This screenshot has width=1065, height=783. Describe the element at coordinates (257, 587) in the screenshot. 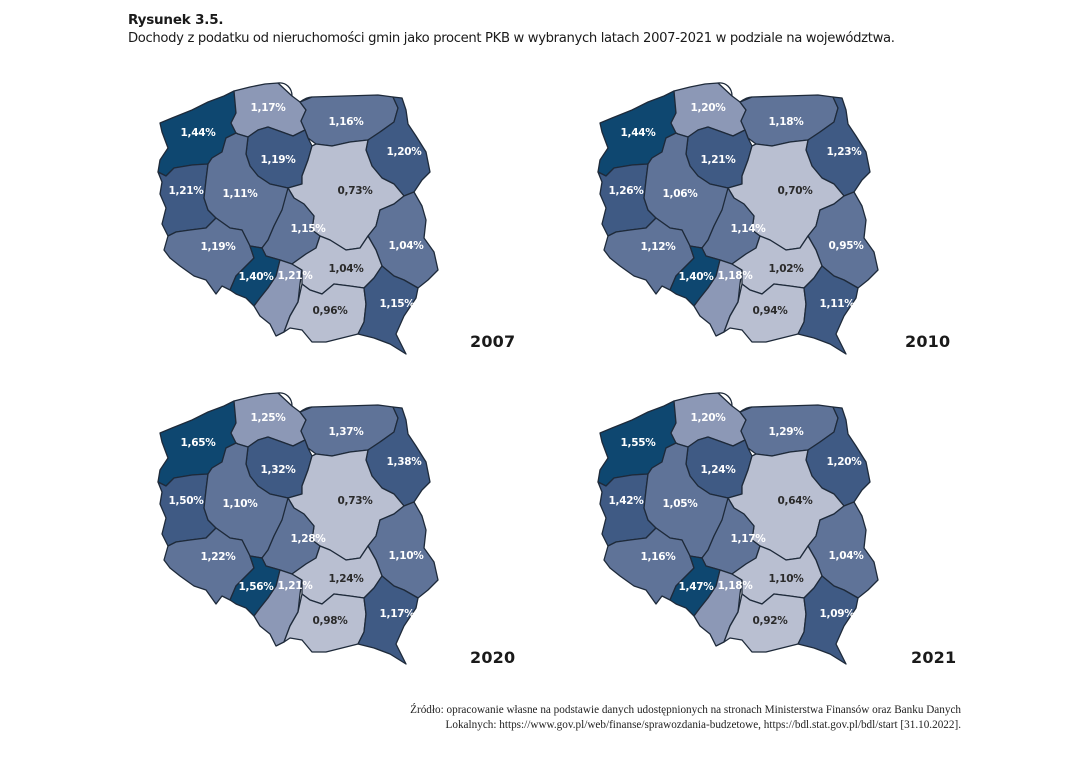

I see `value-label-opolskie: 1,56%` at that location.